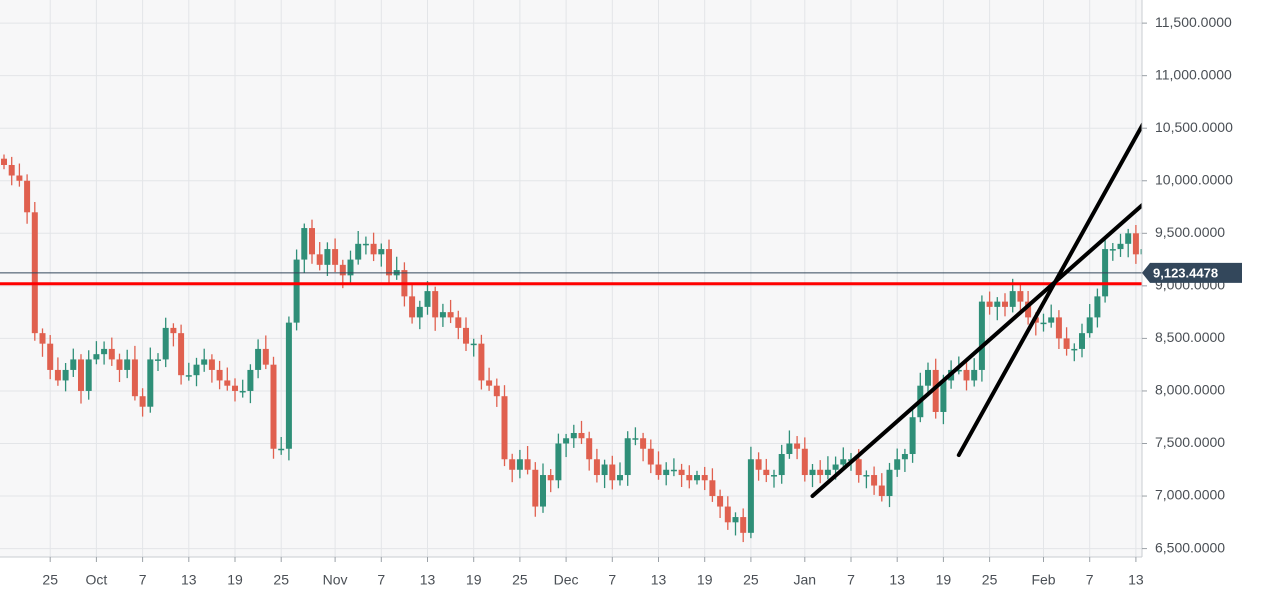 This screenshot has height=602, width=1284. I want to click on y-axis-panel, so click(1213, 298).